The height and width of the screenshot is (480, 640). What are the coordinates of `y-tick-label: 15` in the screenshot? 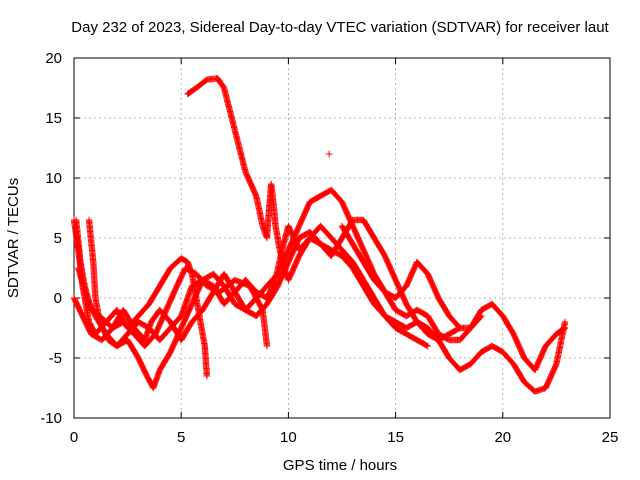 It's located at (53, 118).